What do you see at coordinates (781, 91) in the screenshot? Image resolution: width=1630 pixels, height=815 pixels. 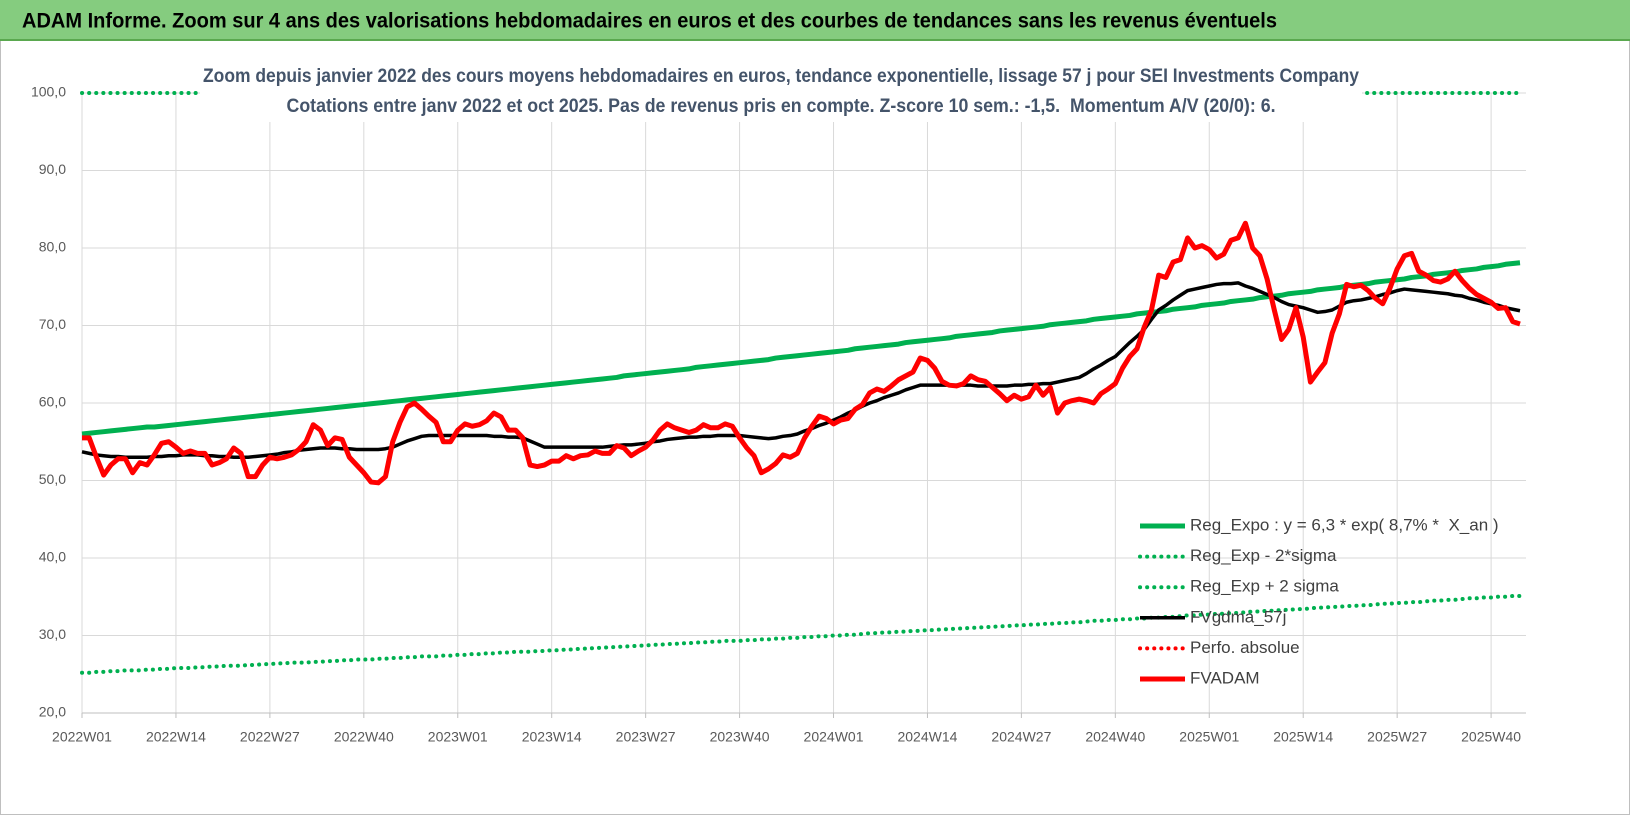 I see `title-box` at bounding box center [781, 91].